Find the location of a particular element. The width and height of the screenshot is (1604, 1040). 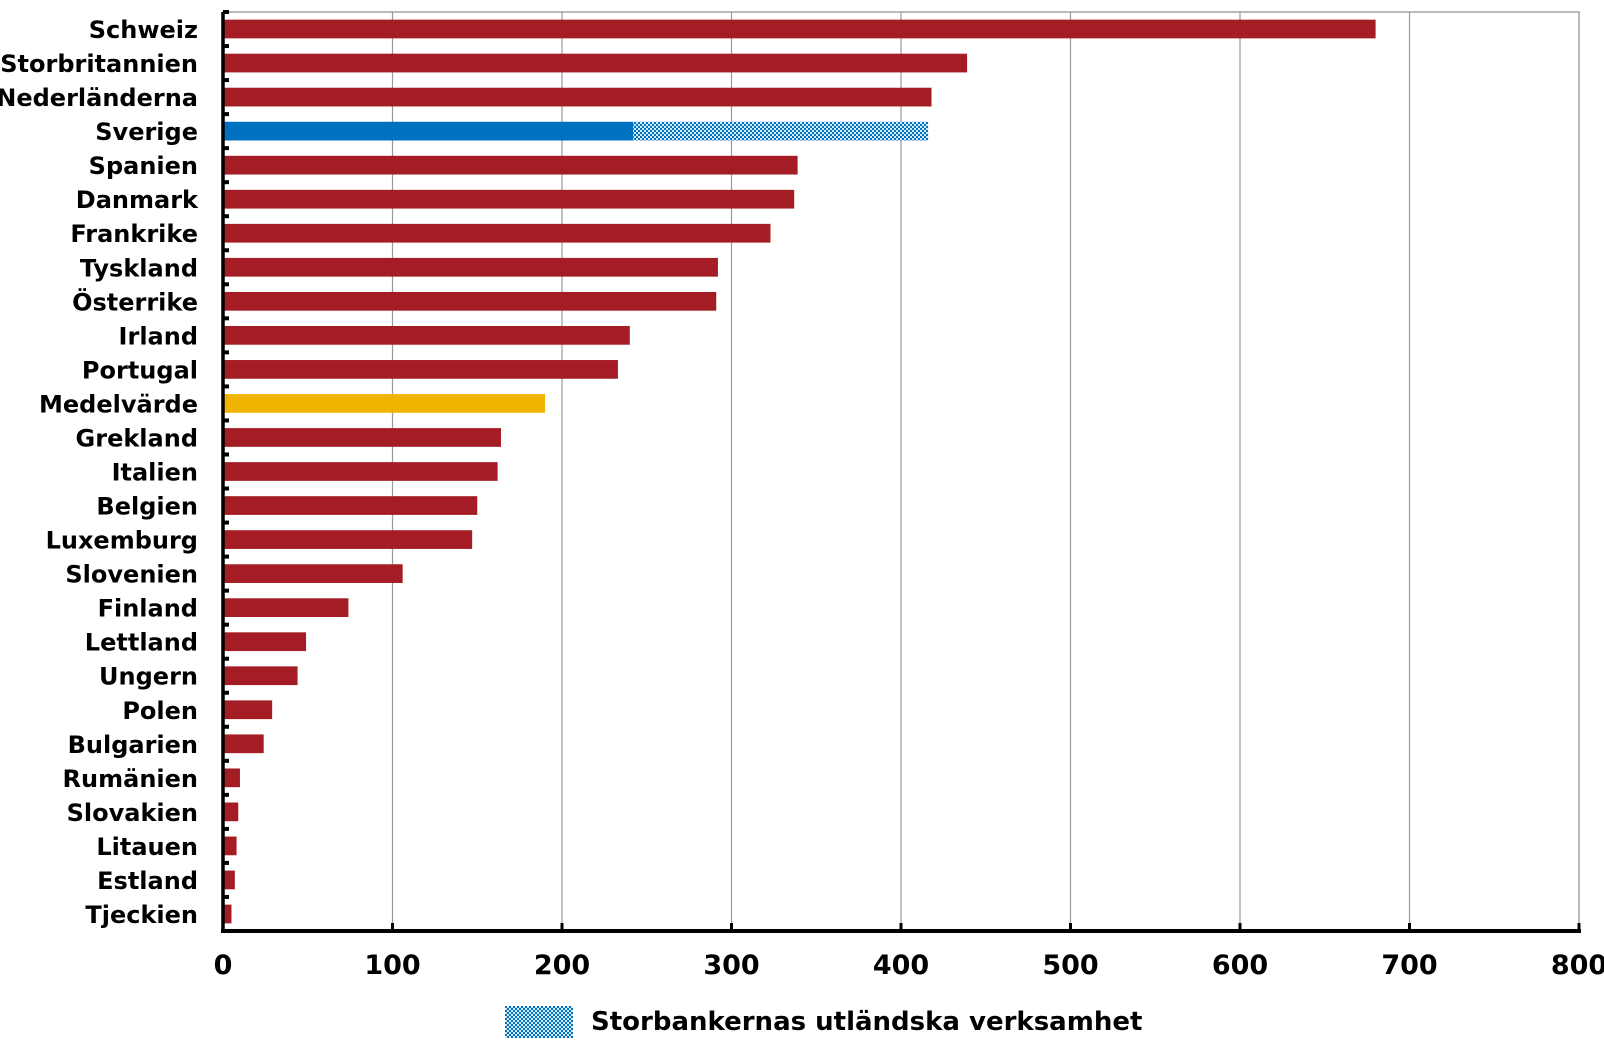

category-label: Grekland is located at coordinates (137, 438).